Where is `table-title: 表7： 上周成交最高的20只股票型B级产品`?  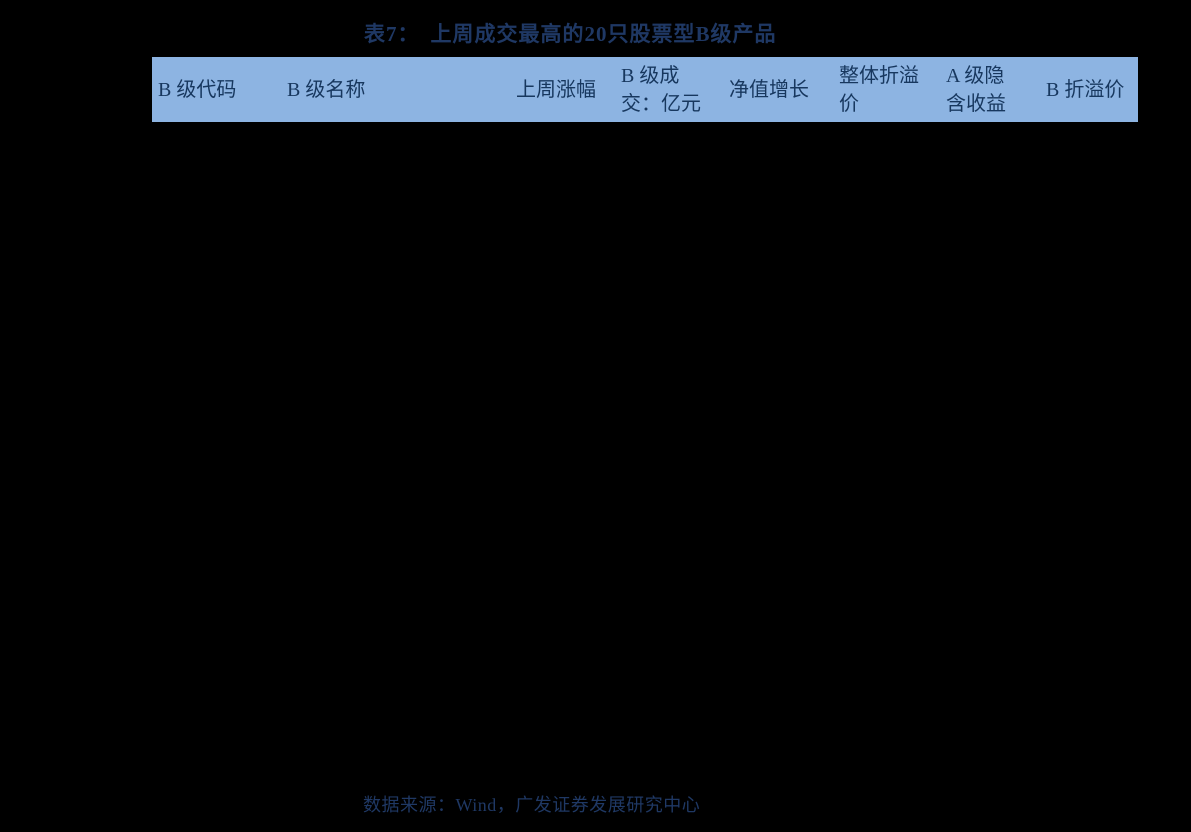 table-title: 表7： 上周成交最高的20只股票型B级产品 is located at coordinates (570, 33).